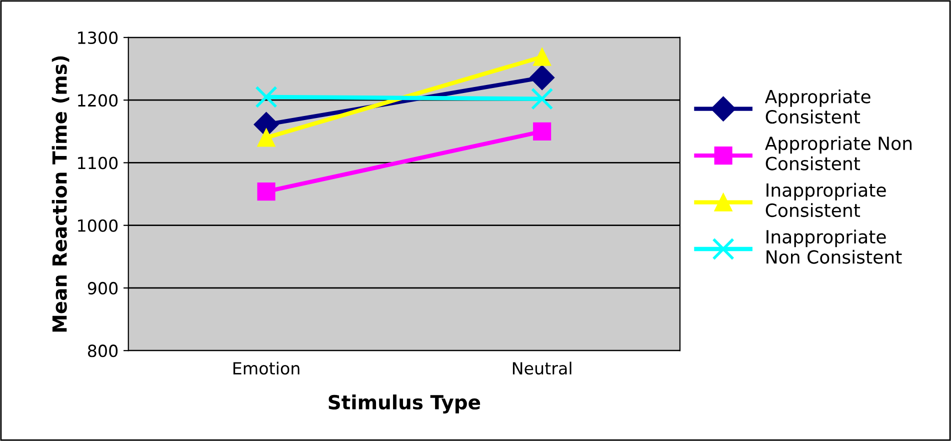 Image resolution: width=951 pixels, height=441 pixels. Describe the element at coordinates (266, 368) in the screenshot. I see `x-tick-label: Emotion` at that location.